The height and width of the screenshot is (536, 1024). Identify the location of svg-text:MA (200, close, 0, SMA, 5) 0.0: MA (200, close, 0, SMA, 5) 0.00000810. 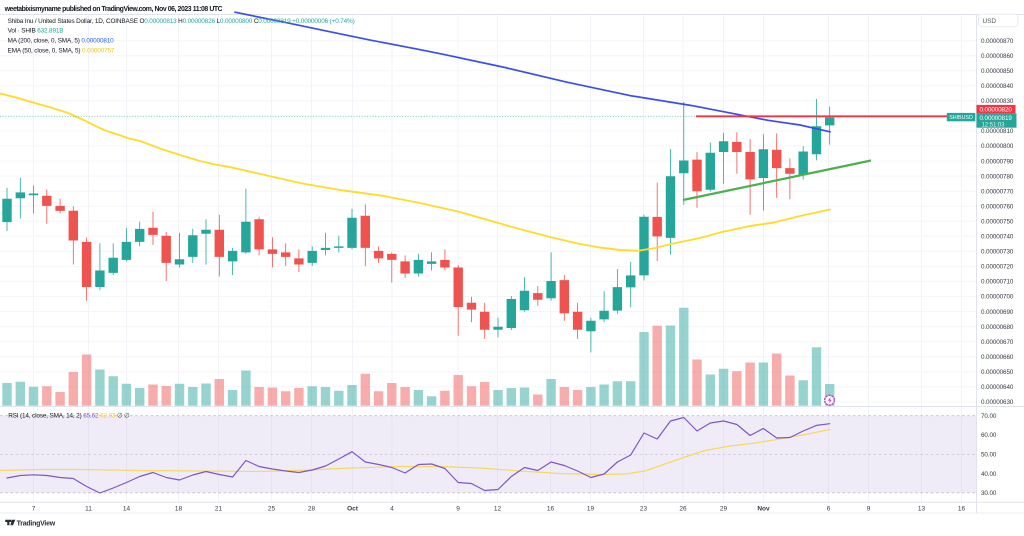
(61, 41).